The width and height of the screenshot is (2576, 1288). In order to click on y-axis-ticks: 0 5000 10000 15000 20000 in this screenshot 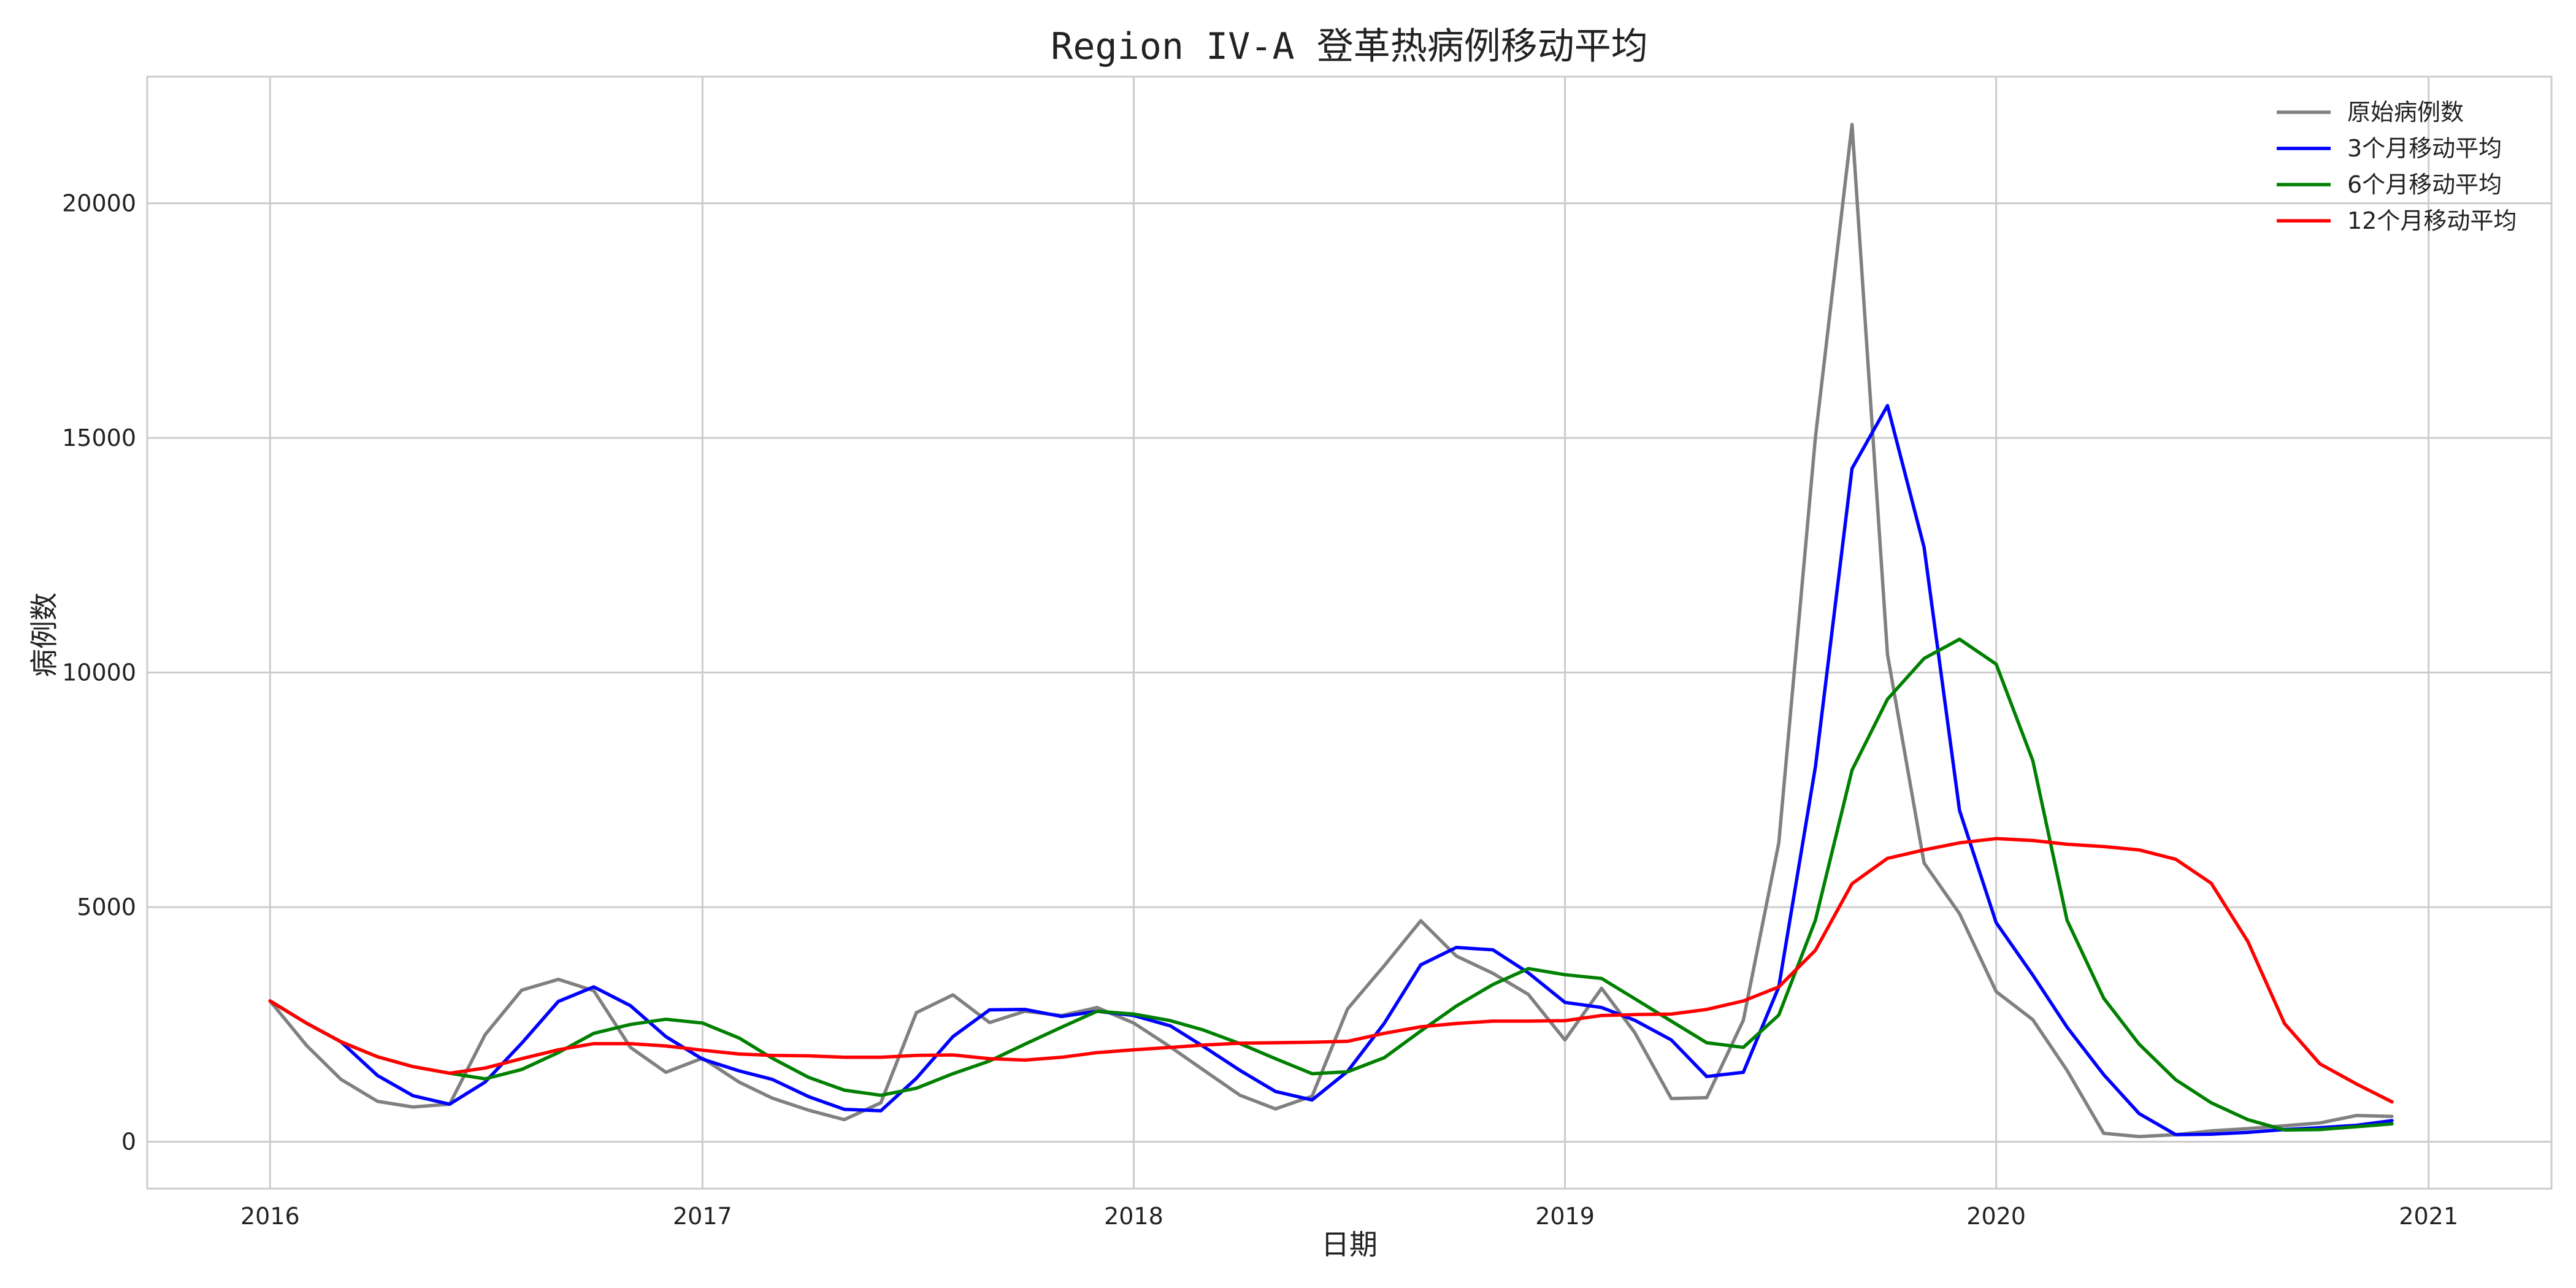, I will do `click(99, 673)`.